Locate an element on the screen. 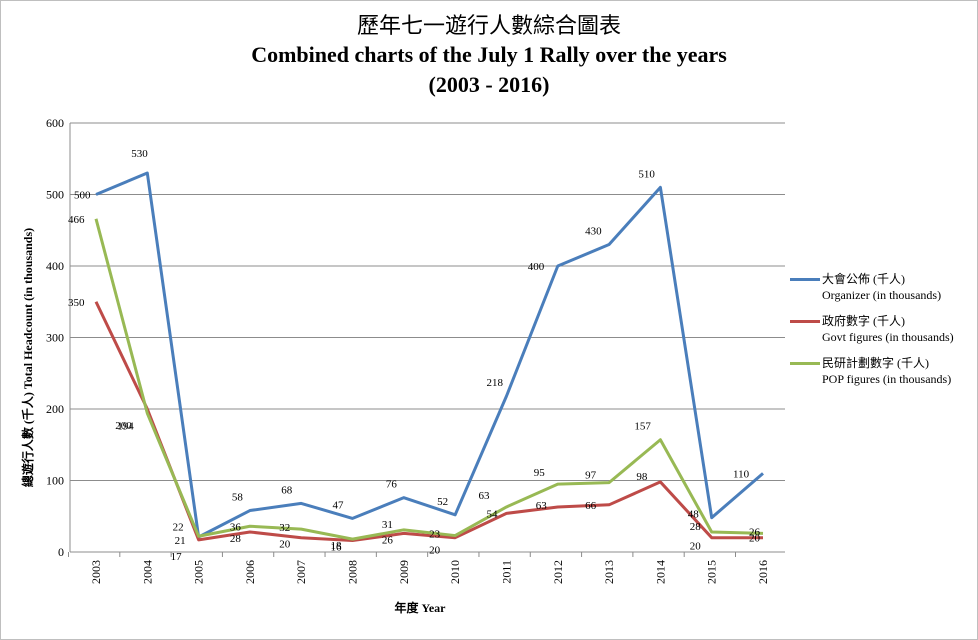 The height and width of the screenshot is (640, 978). x-tick-label: 2012 is located at coordinates (558, 572).